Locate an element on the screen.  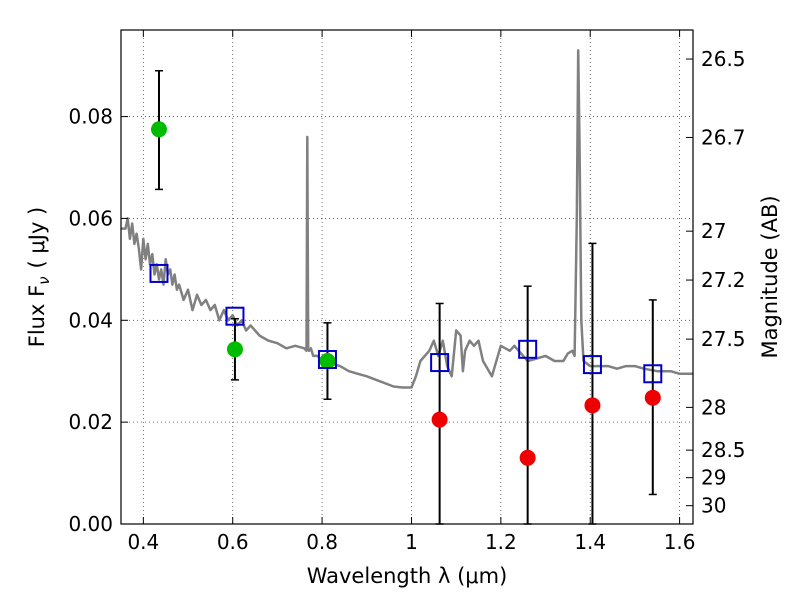
y2-tick-label: 28.5 is located at coordinates (723, 450).